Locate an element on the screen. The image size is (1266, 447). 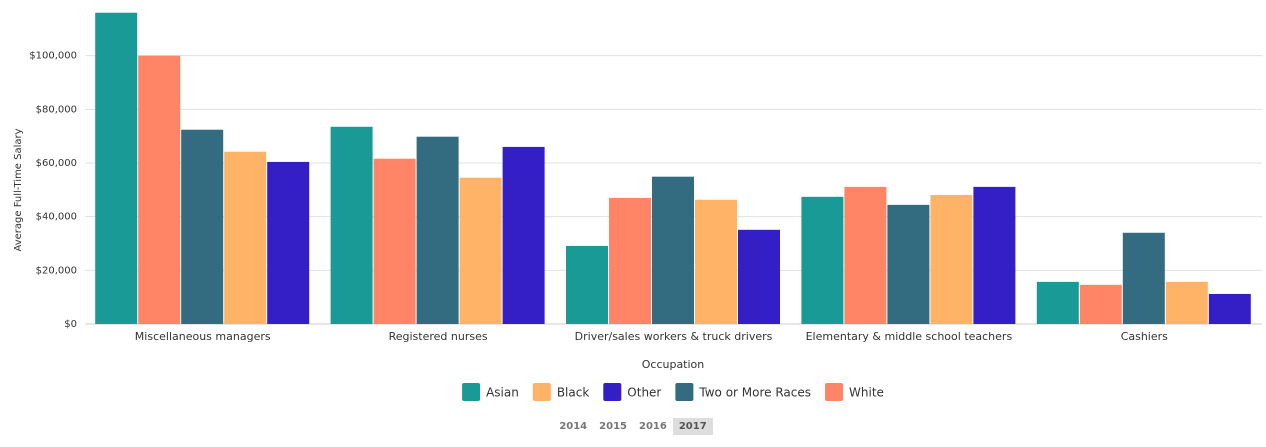
x-tick-label: Elementary & middle school teachers is located at coordinates (909, 336).